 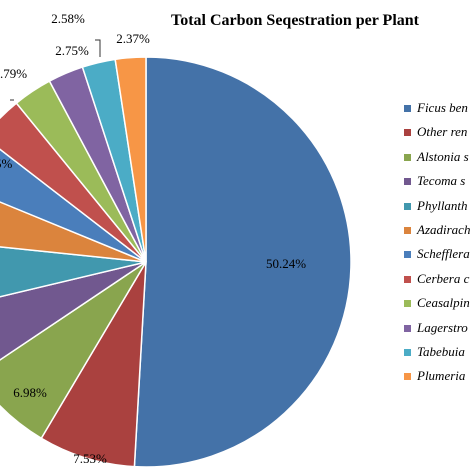 I want to click on legend-label: Ficus ben, so click(x=442, y=107).